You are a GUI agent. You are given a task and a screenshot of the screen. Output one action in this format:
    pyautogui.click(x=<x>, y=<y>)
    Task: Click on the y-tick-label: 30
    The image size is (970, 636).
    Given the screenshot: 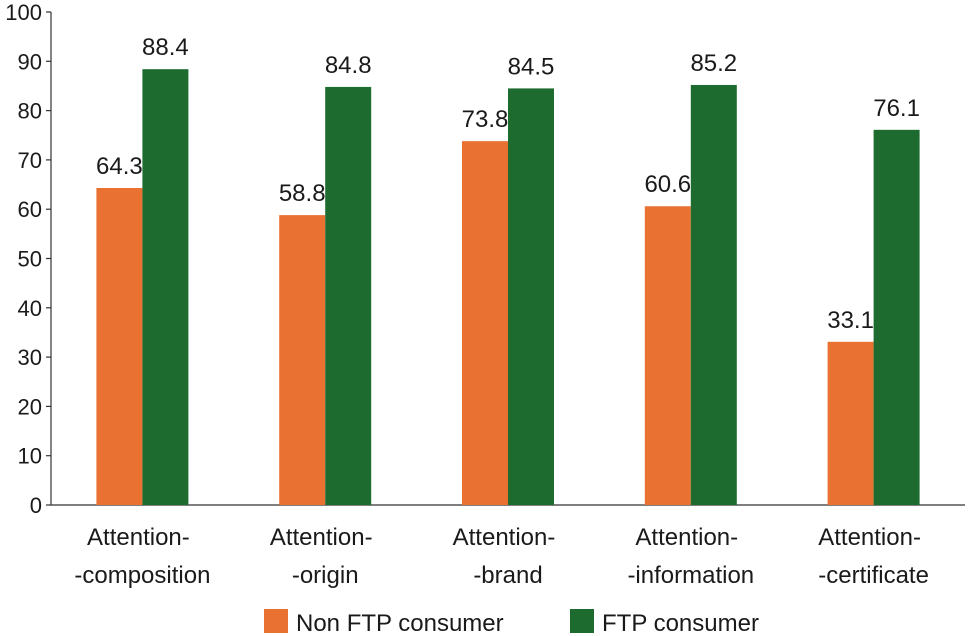 What is the action you would take?
    pyautogui.click(x=30, y=357)
    